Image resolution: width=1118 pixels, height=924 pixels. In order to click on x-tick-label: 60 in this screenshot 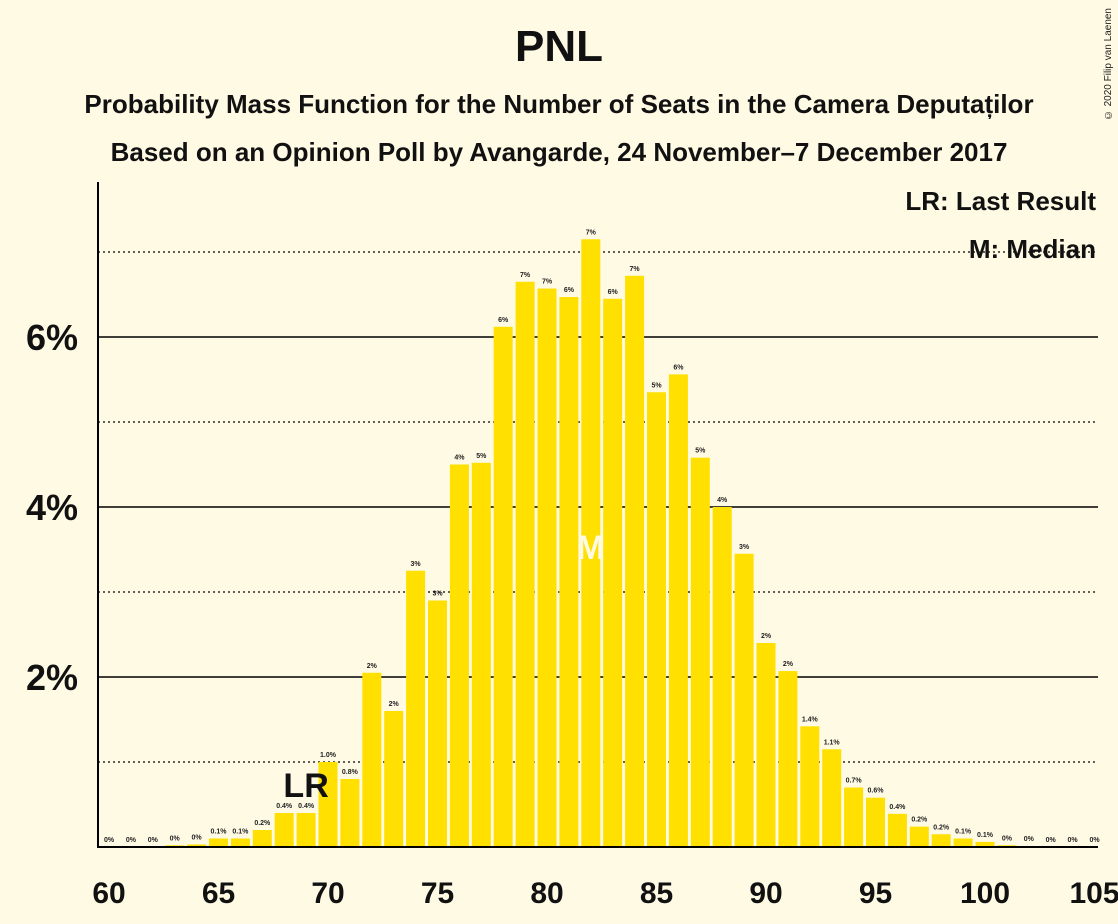, I will do `click(108, 893)`.